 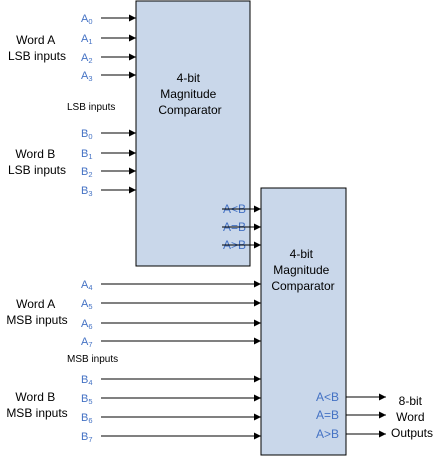 What do you see at coordinates (303, 321) in the screenshot?
I see `comparator-2-box` at bounding box center [303, 321].